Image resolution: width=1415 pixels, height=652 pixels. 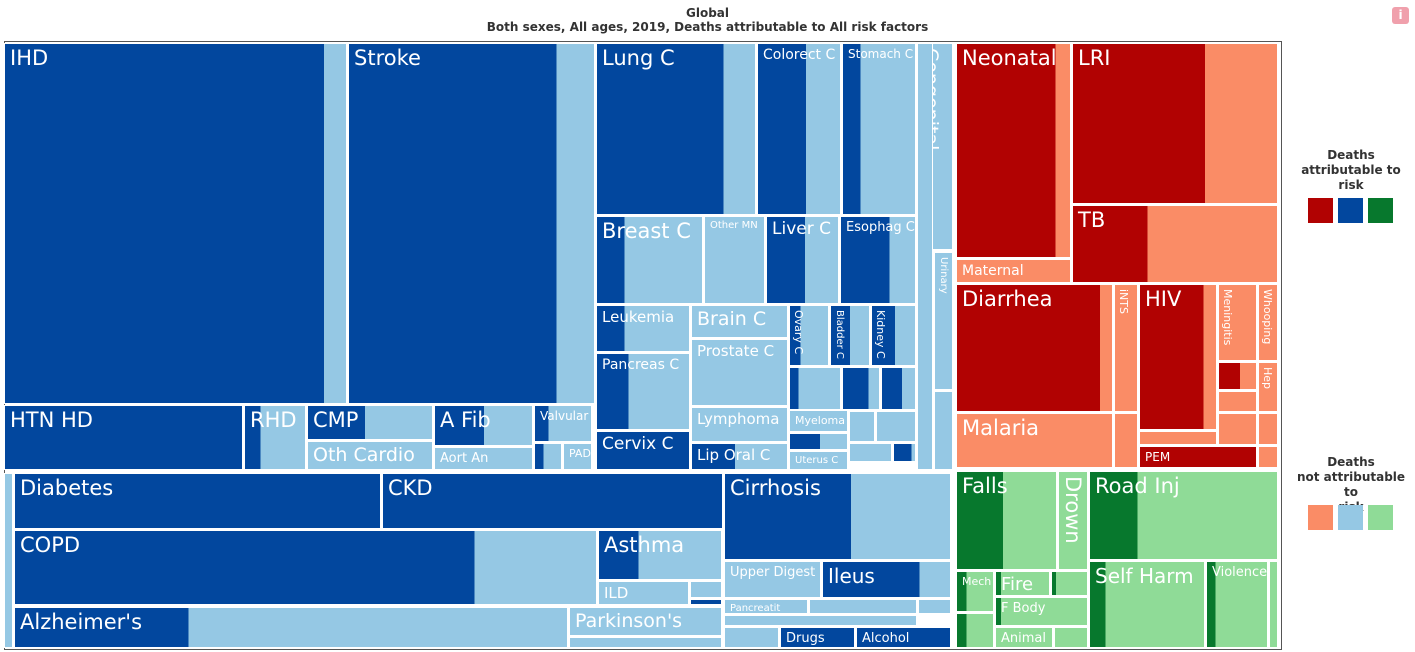 I want to click on cell-ovaryc: Ovary C, so click(x=809, y=335).